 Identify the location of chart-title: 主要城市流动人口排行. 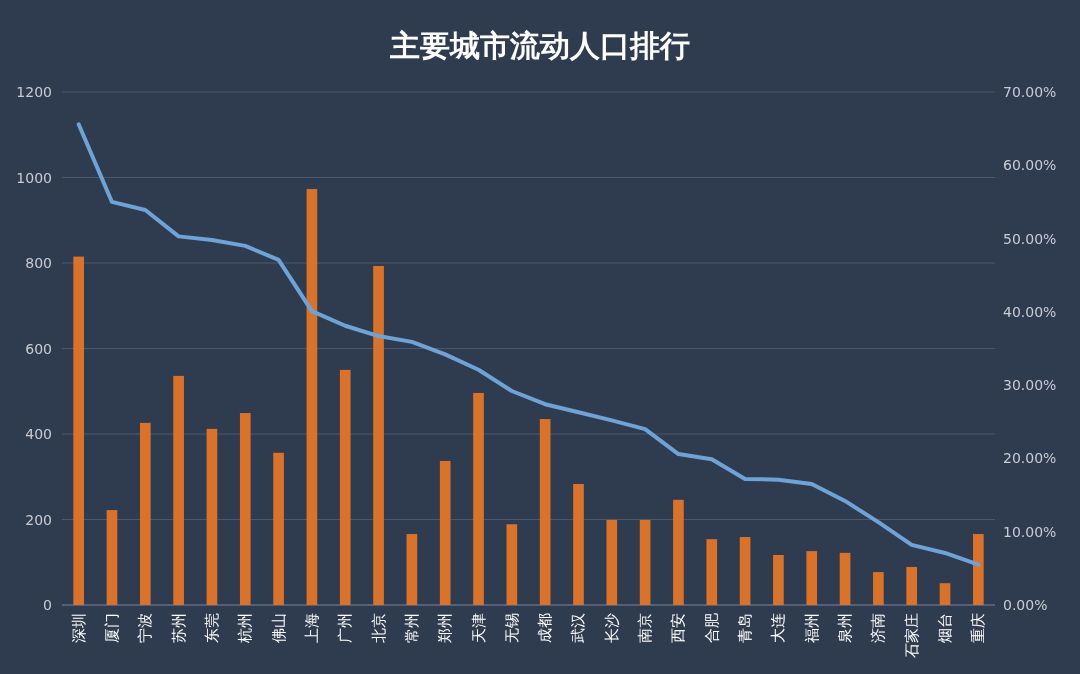
(539, 45).